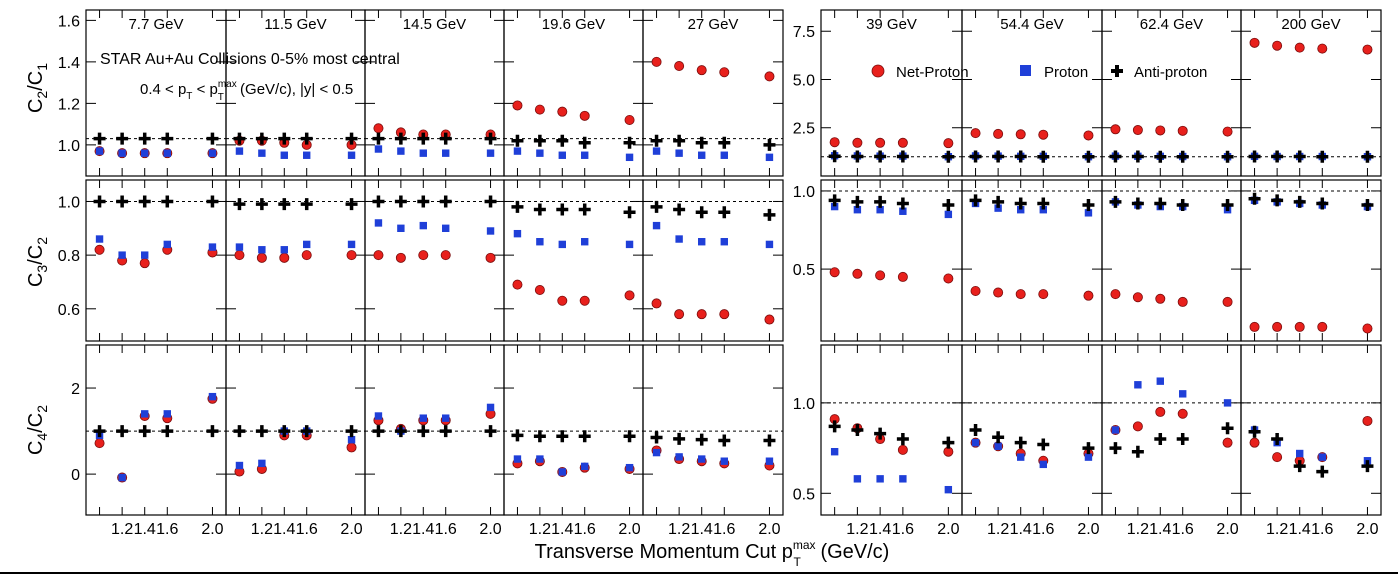 This screenshot has width=1398, height=575. What do you see at coordinates (804, 32) in the screenshot?
I see `y-tick-label: 7.5` at bounding box center [804, 32].